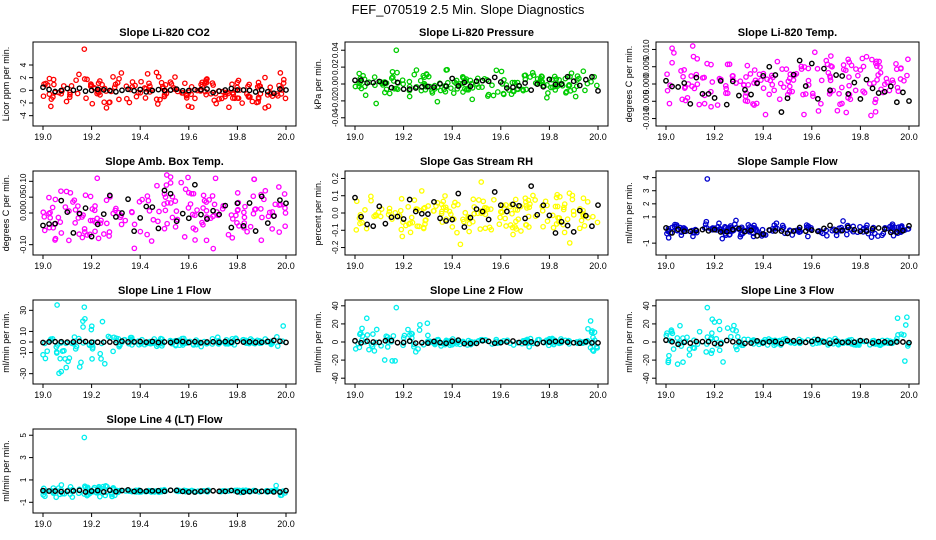 This screenshot has width=936, height=540. Describe the element at coordinates (6, 471) in the screenshot. I see `y-axis-label: ml/min per min.` at that location.